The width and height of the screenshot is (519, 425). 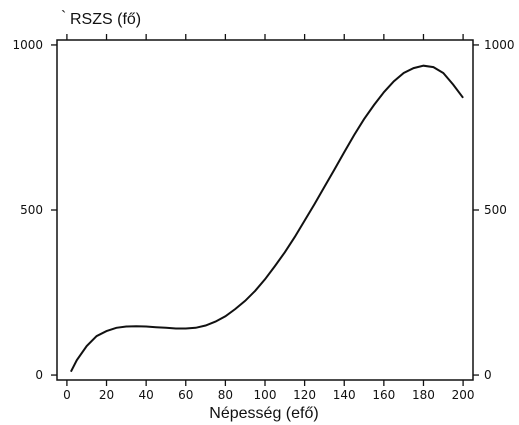 I want to click on x-axis-title: Népesség (efő), so click(x=263, y=413).